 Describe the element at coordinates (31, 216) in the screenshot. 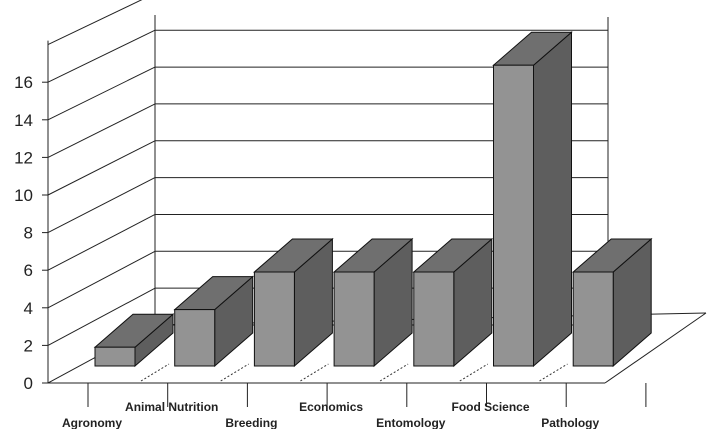

I see `y-axis: 0 2 4 6 8 10 12 14 16` at that location.